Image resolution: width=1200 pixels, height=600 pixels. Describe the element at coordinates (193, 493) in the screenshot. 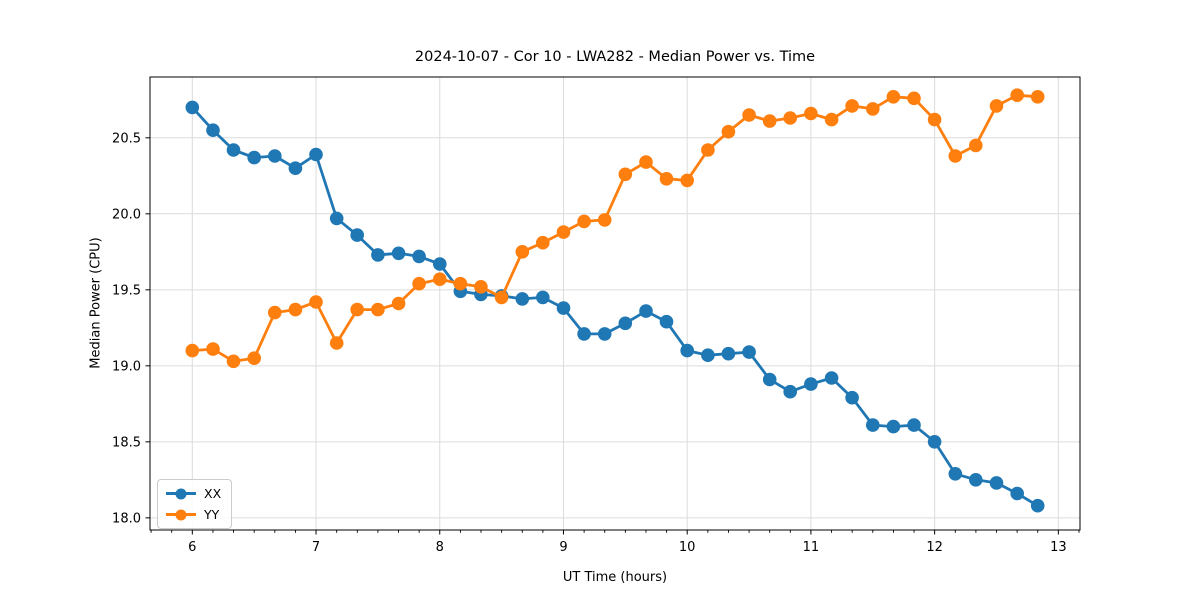

I see `legend-item-xx: XX` at that location.